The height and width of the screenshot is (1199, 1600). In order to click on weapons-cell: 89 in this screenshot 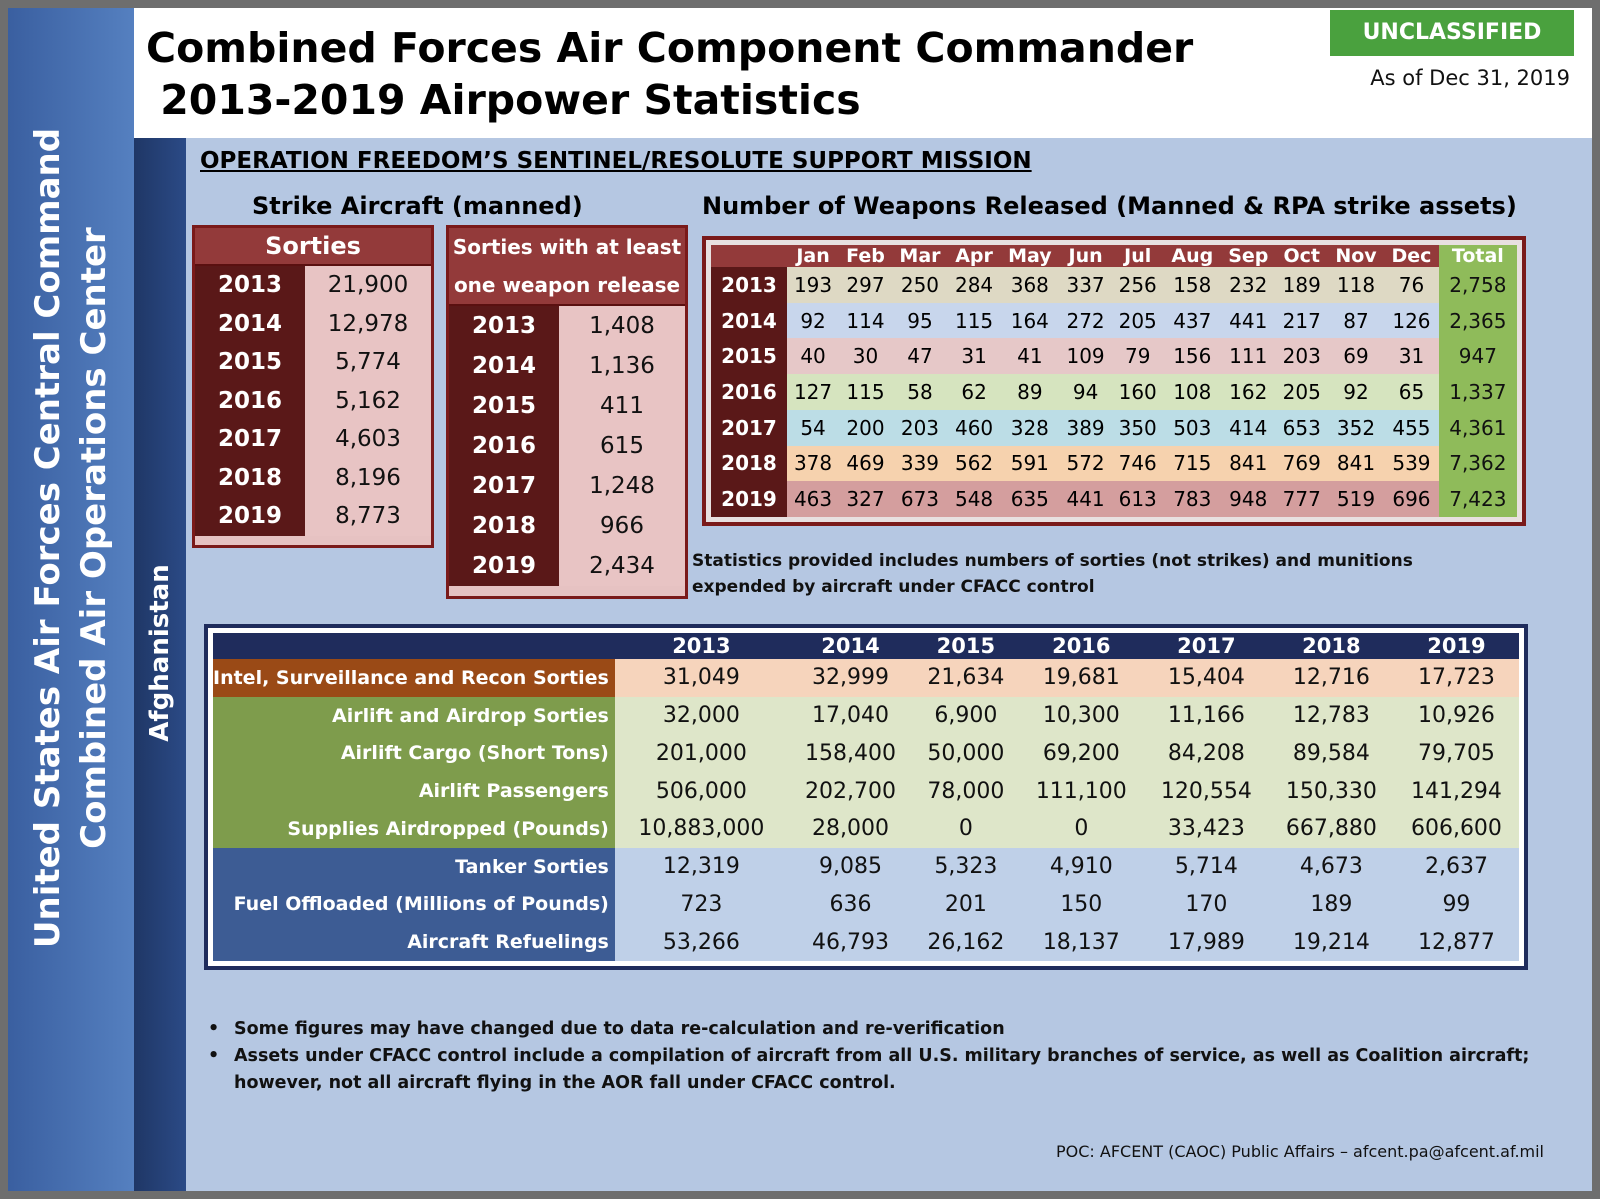, I will do `click(1030, 392)`.